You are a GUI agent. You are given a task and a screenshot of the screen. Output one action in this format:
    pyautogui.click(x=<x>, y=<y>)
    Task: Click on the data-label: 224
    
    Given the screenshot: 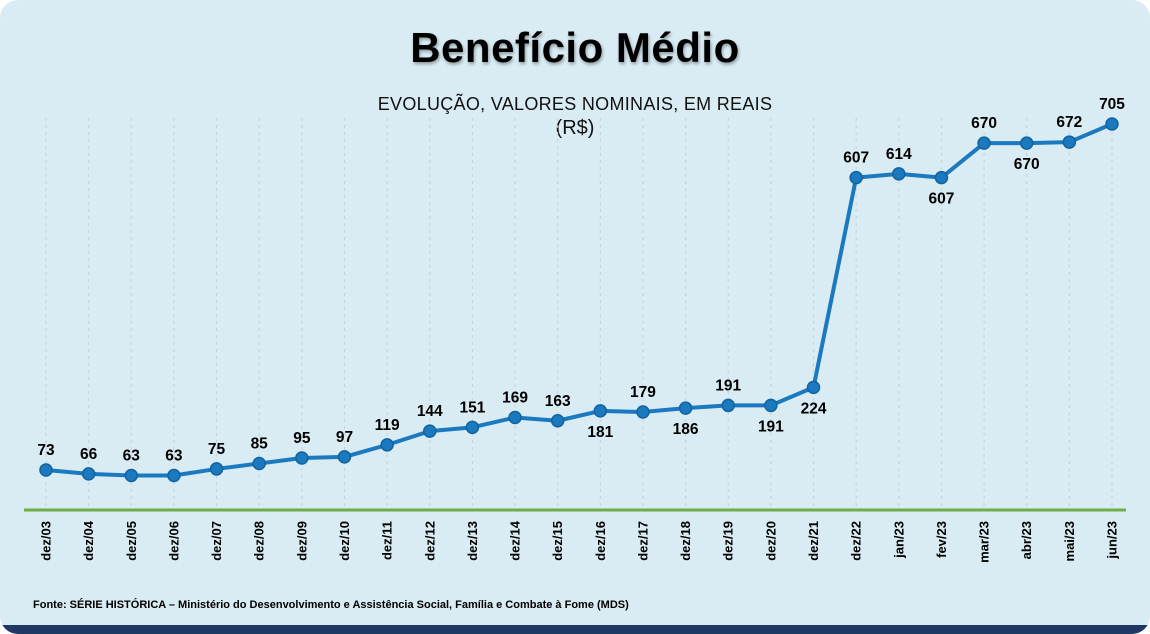 What is the action you would take?
    pyautogui.click(x=814, y=408)
    